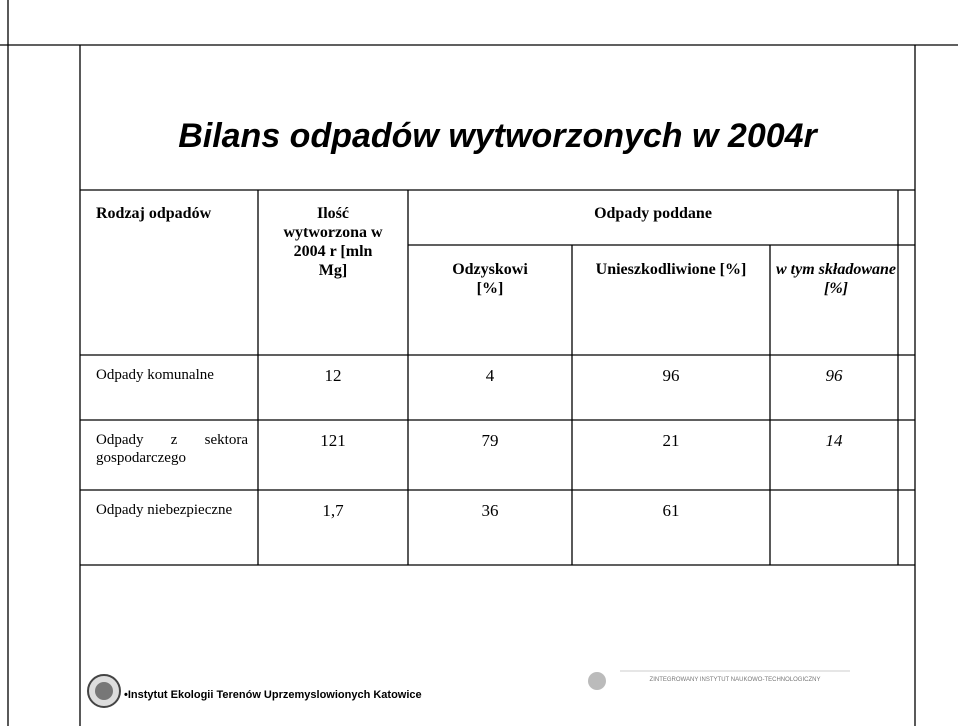 This screenshot has width=958, height=726. Describe the element at coordinates (490, 440) in the screenshot. I see `cell: 79` at that location.